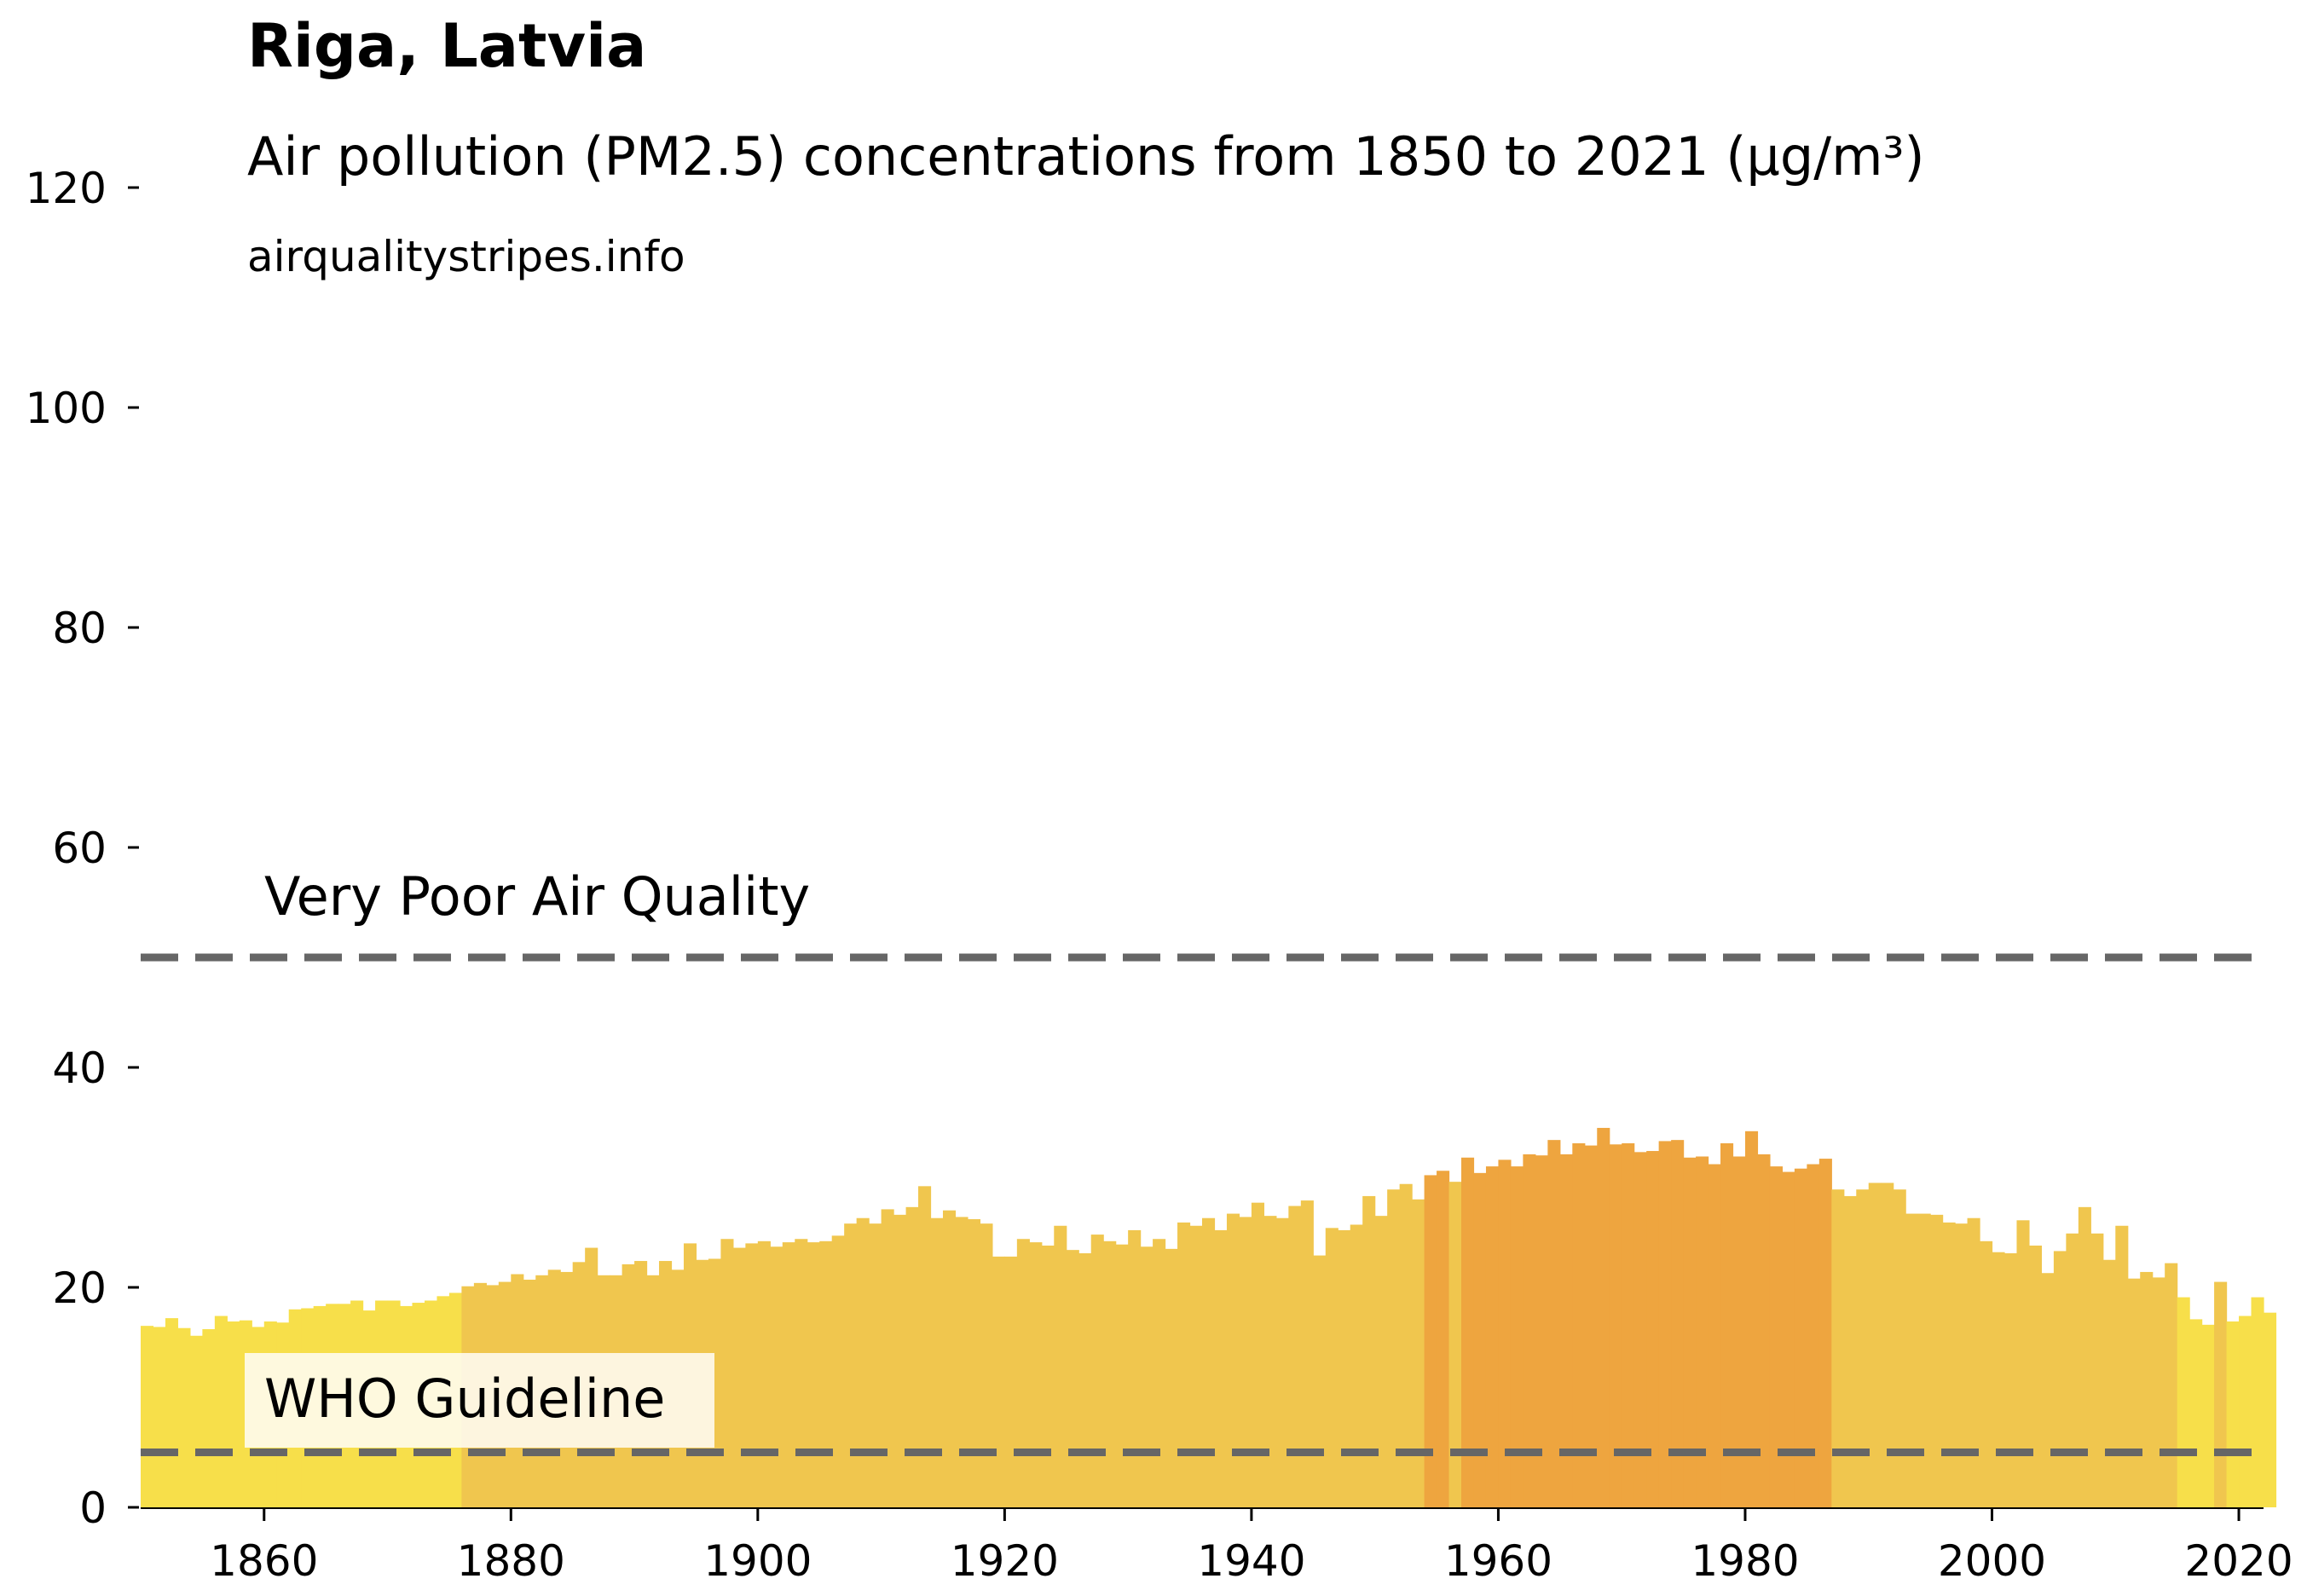 Image resolution: width=2307 pixels, height=1596 pixels. What do you see at coordinates (1987, 1373) in the screenshot?
I see `bar-1999` at bounding box center [1987, 1373].